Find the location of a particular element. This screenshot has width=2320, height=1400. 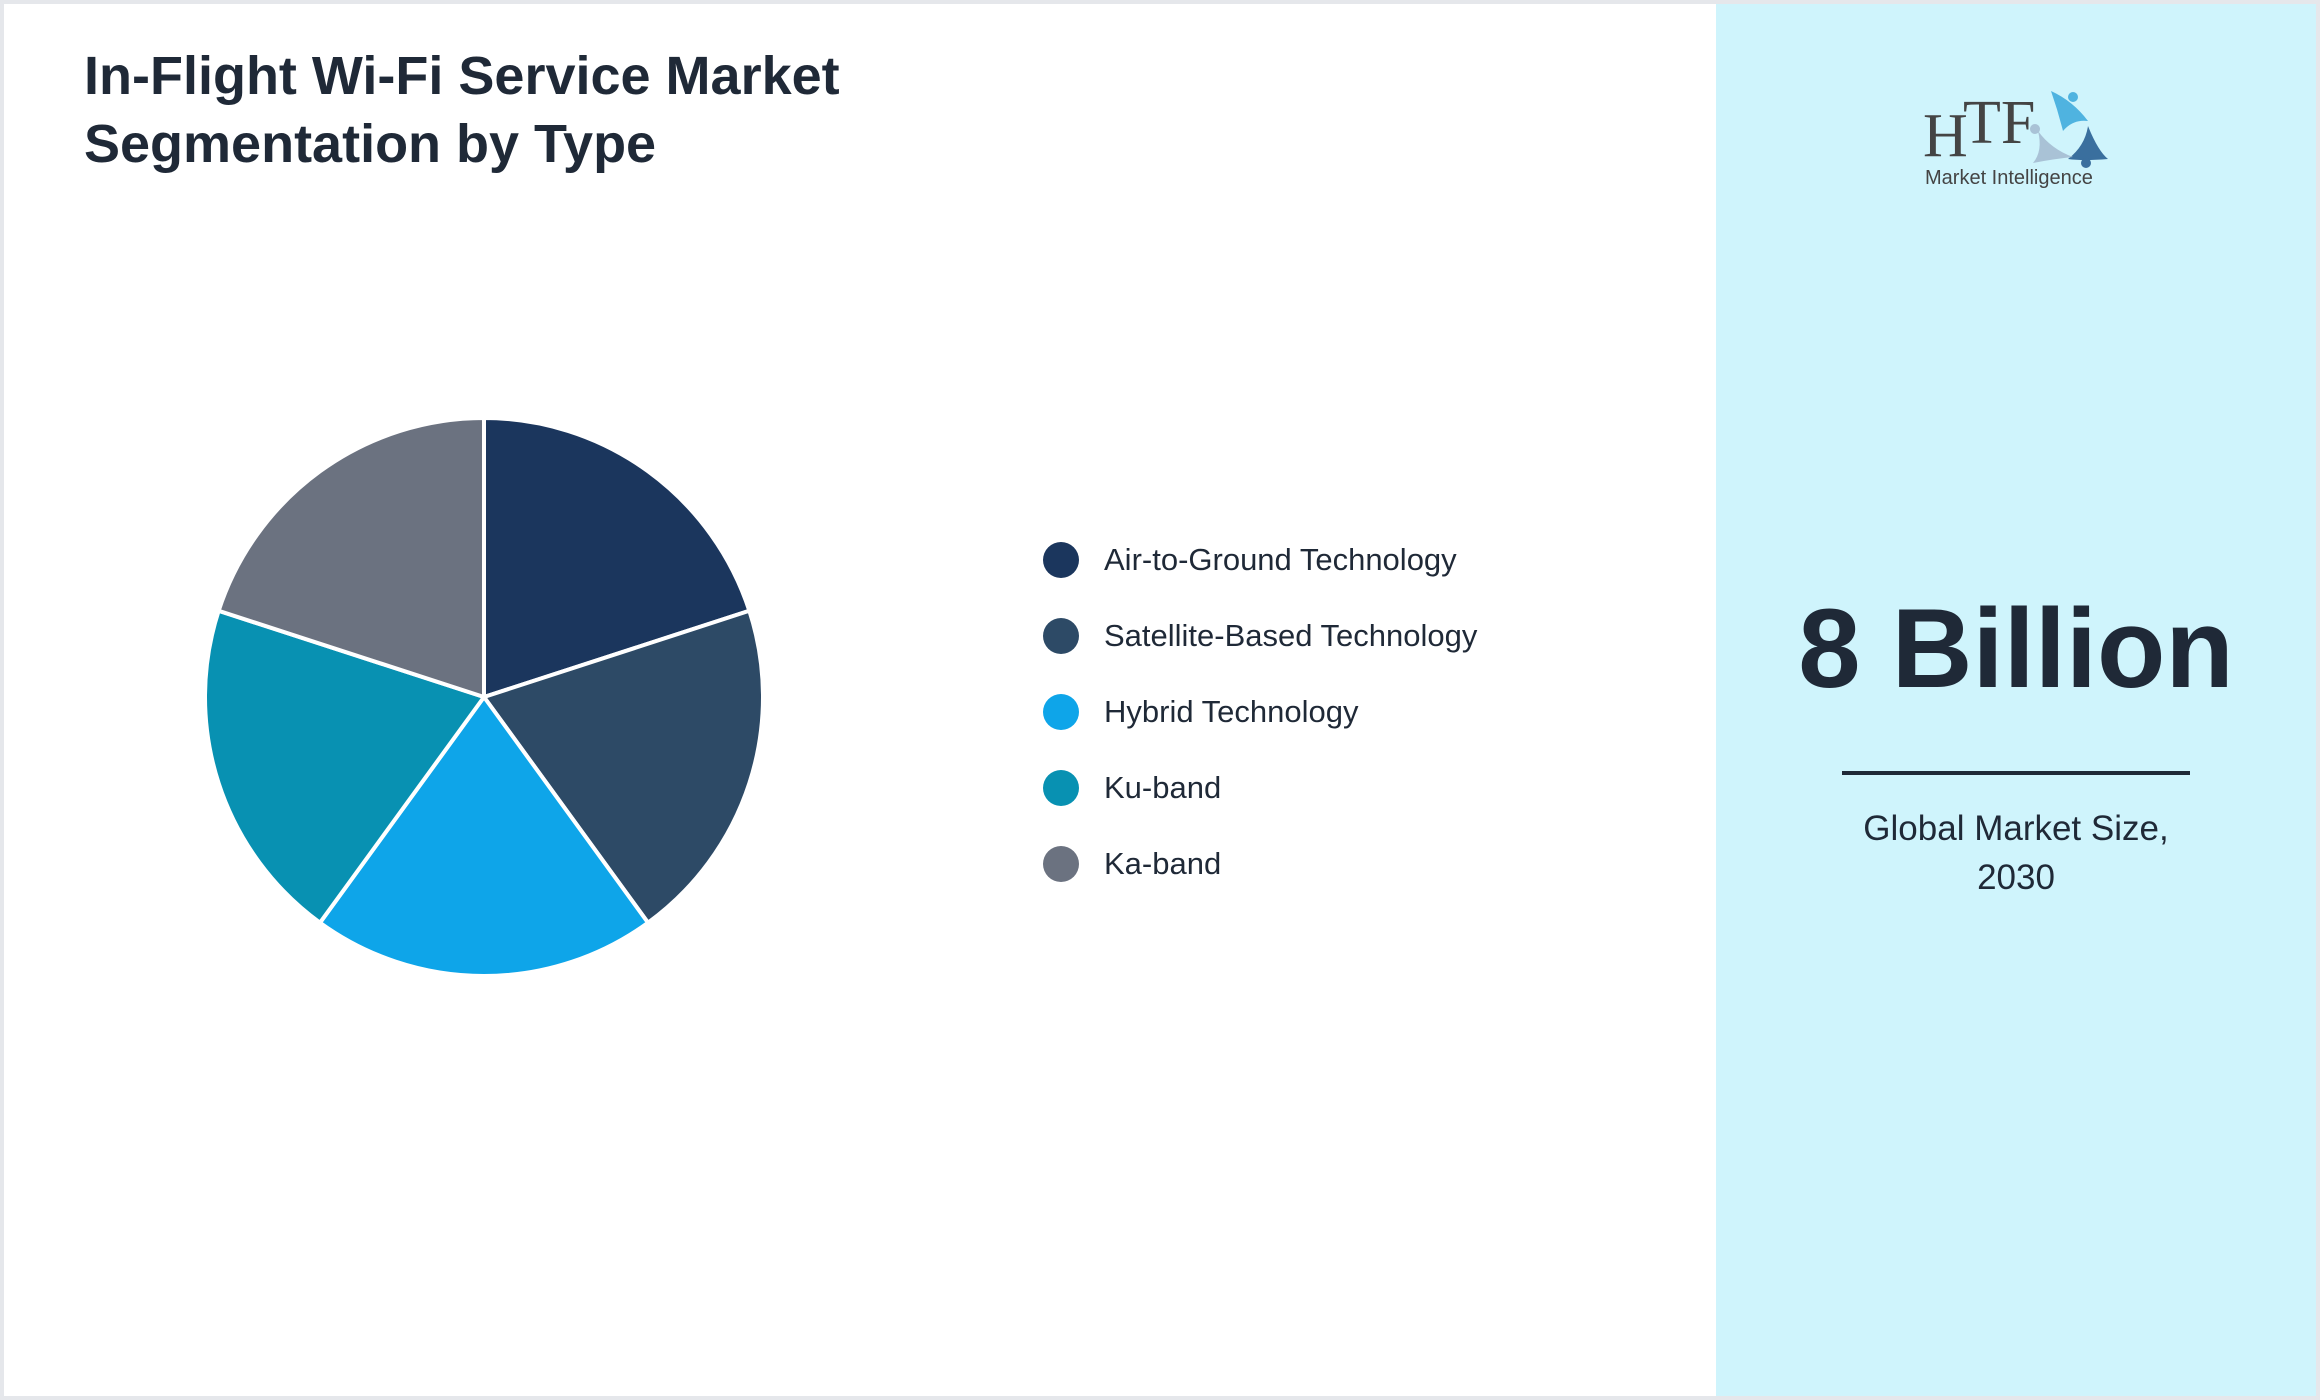

svg-text: TF is located at coordinates (1999, 123).